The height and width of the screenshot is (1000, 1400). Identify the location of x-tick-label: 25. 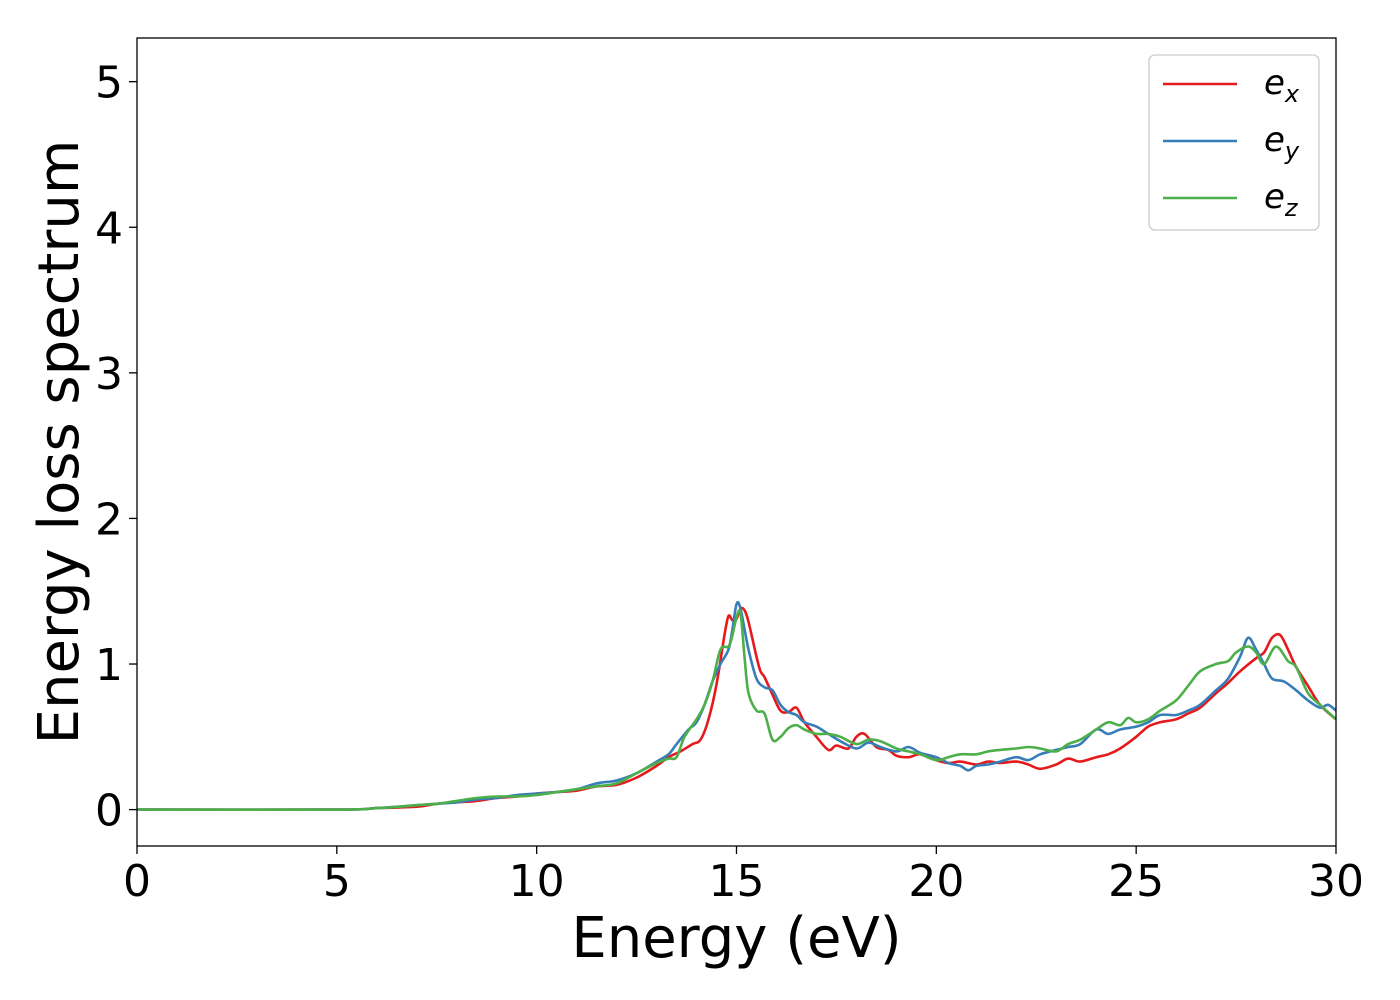
(1136, 881).